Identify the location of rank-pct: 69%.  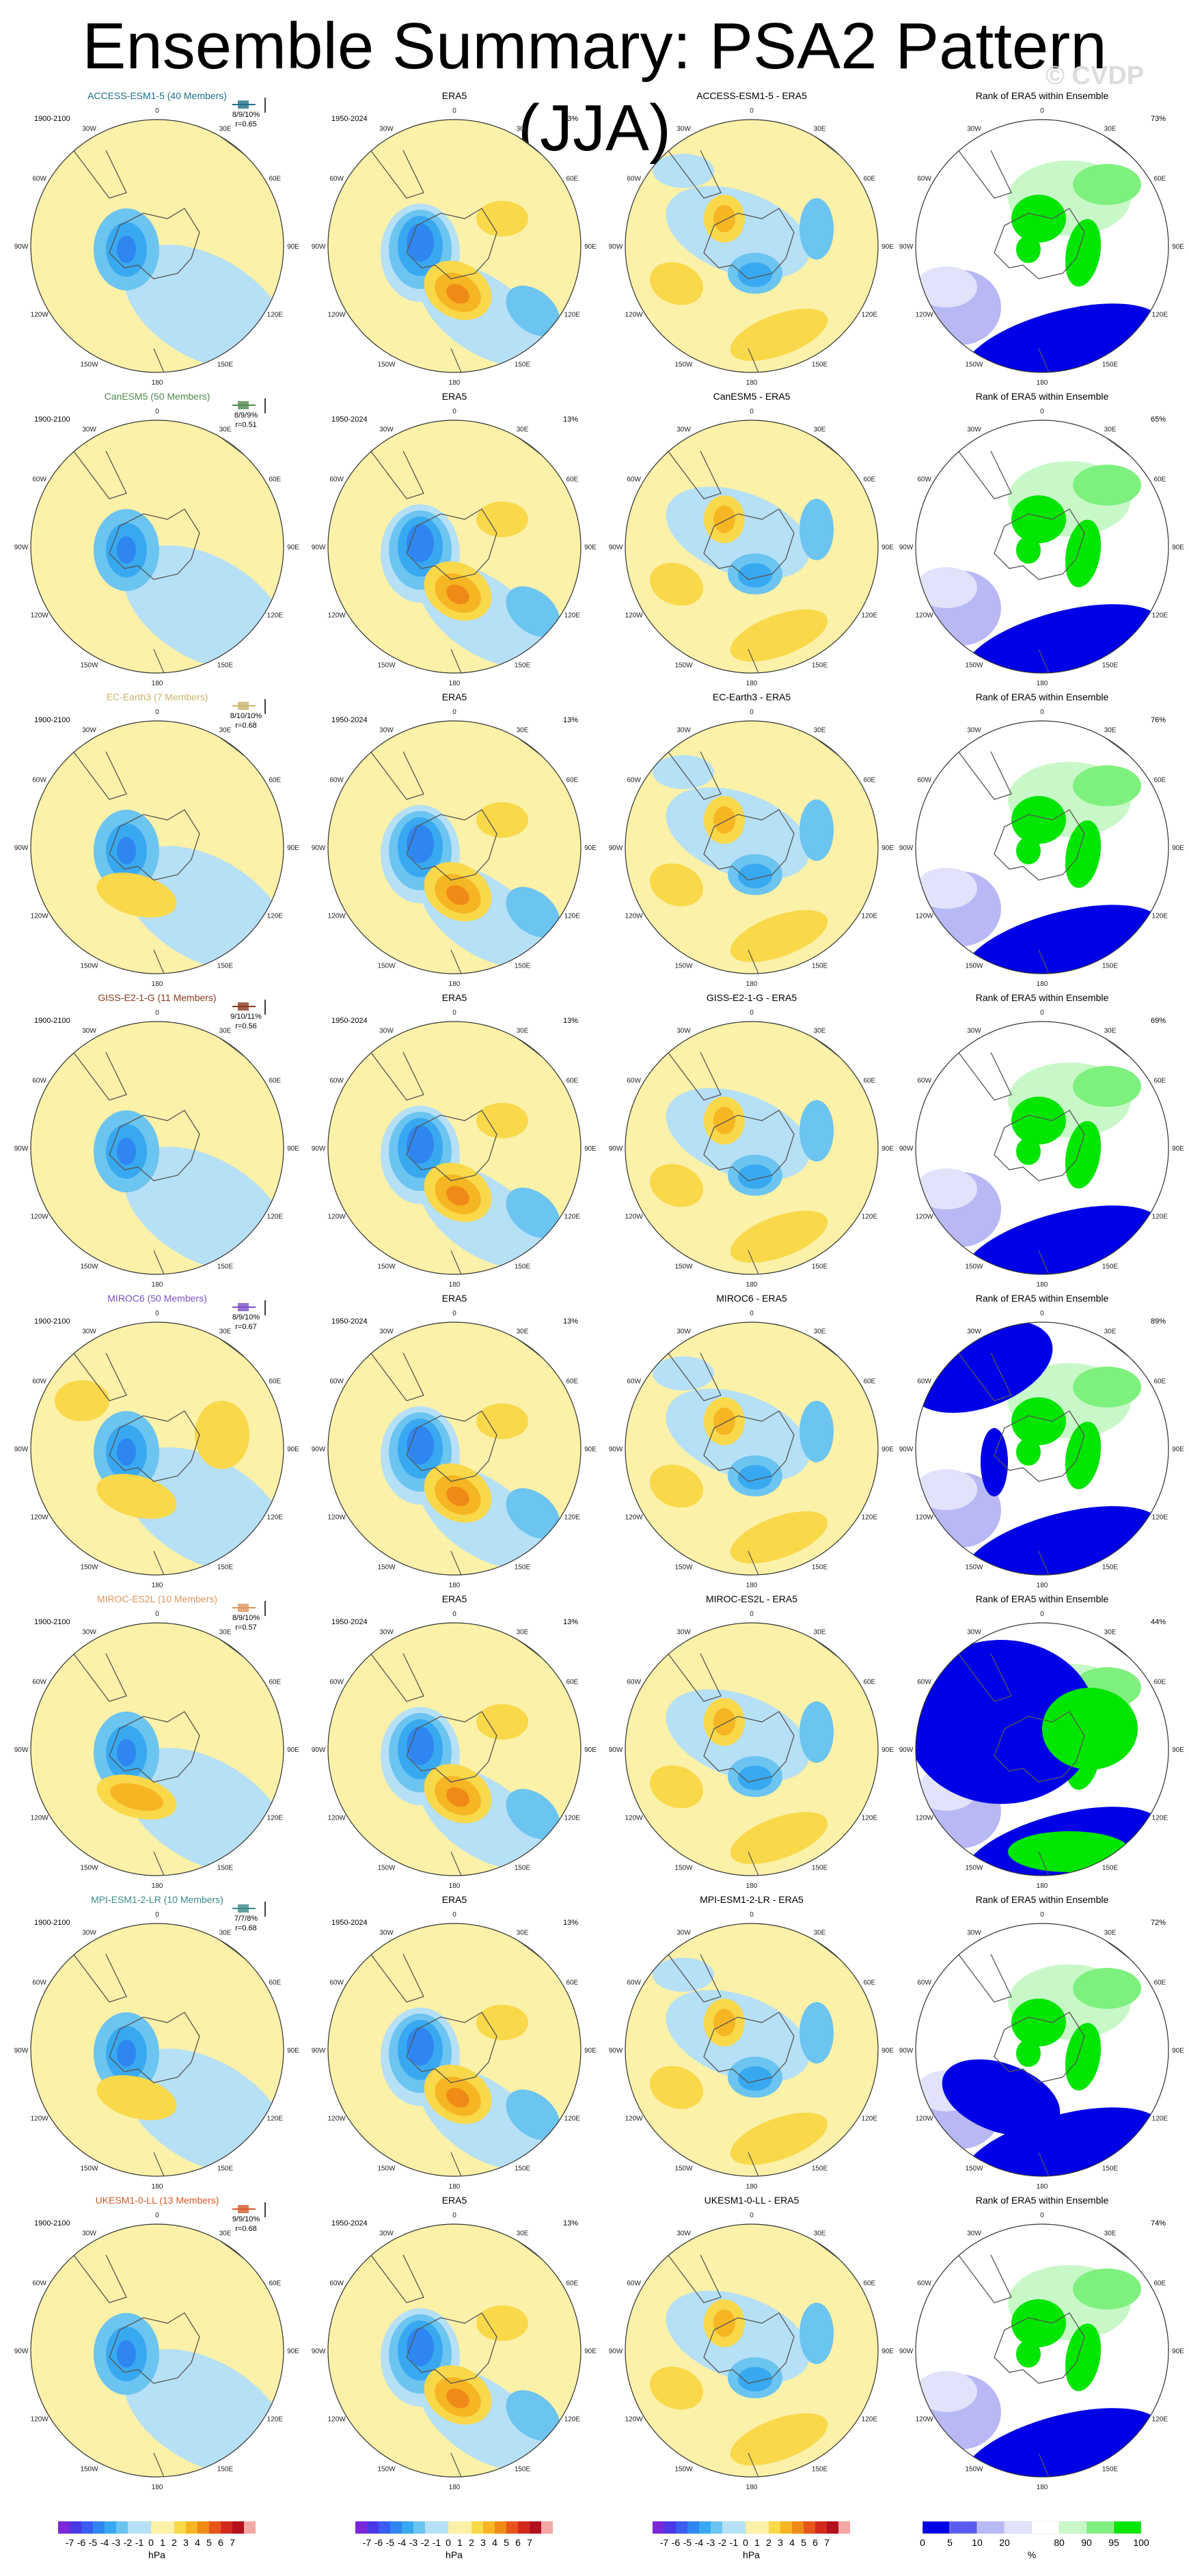
(1158, 1021).